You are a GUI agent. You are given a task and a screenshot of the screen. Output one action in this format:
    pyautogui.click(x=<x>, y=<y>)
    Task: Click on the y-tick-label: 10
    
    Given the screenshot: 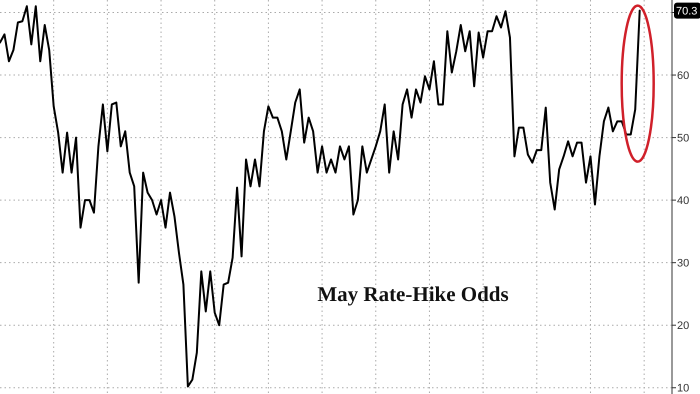 What is the action you would take?
    pyautogui.click(x=683, y=388)
    